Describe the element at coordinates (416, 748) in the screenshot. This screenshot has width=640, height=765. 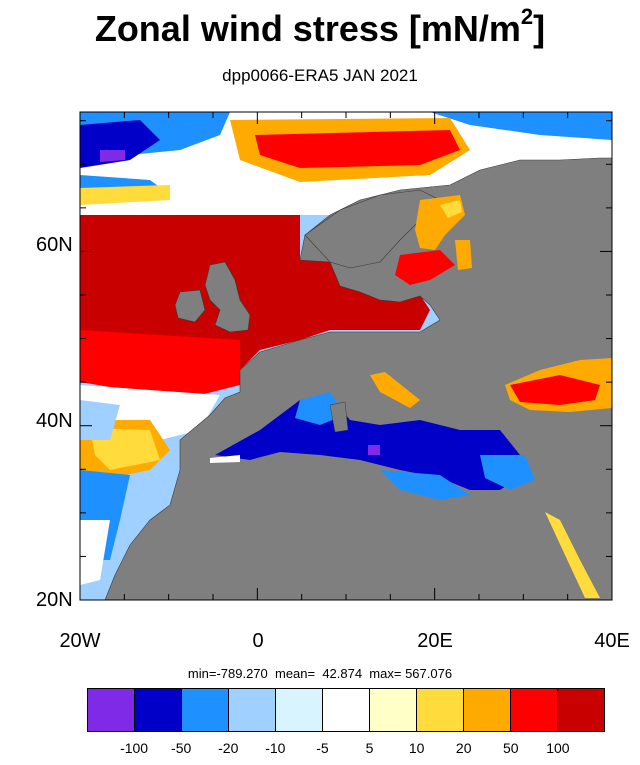
I see `colorbar-label: 10` at that location.